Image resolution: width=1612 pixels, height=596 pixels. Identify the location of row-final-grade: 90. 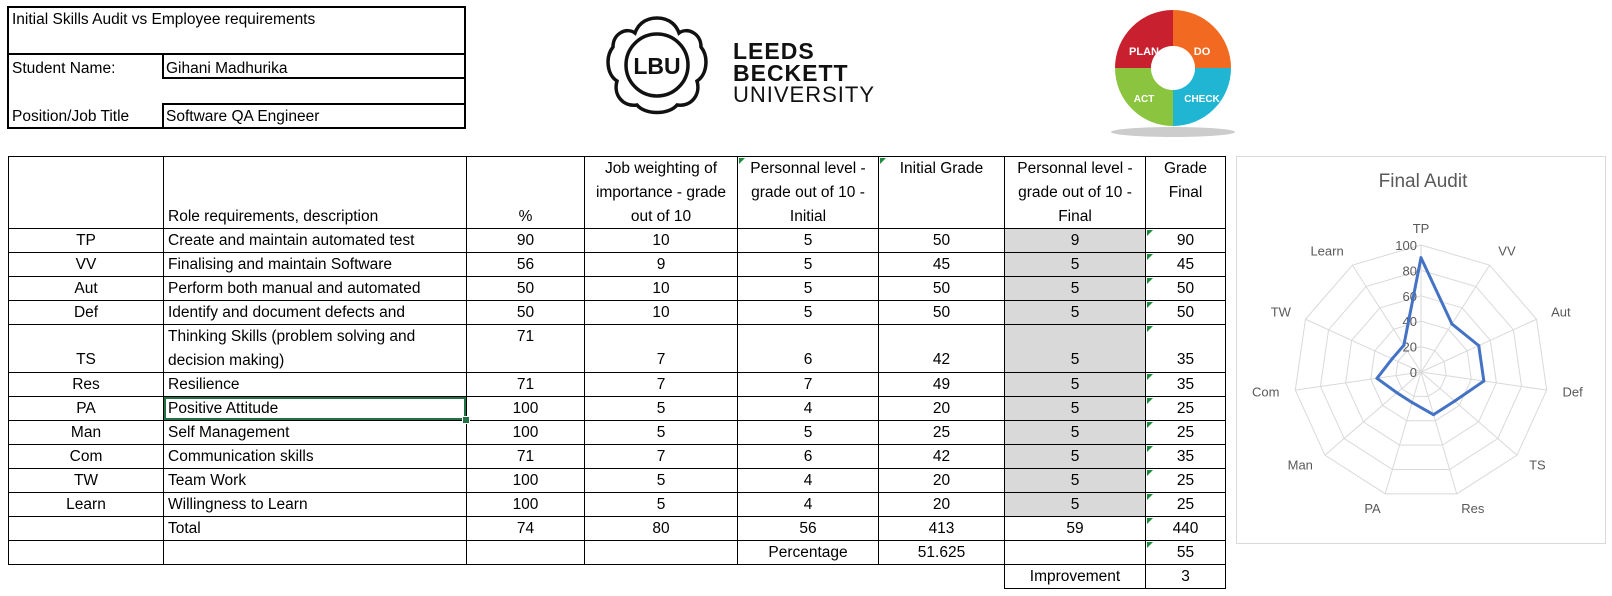
(1185, 240).